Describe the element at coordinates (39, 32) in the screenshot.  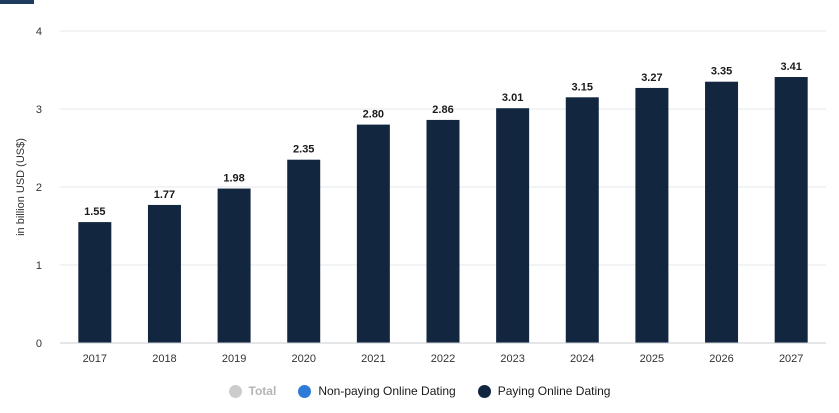
I see `y-tick-label: 4` at that location.